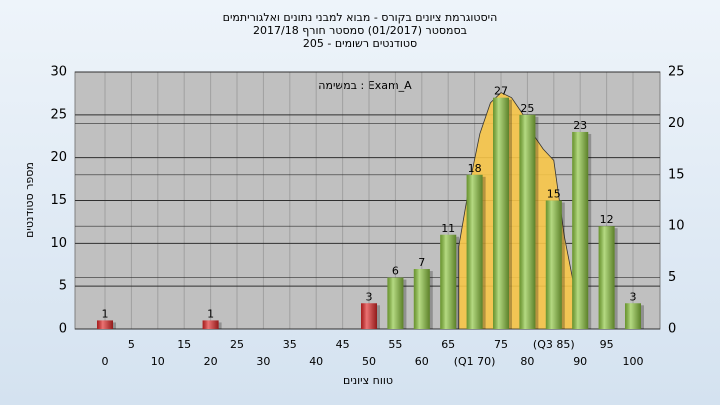 Image resolution: width=720 pixels, height=405 pixels. Describe the element at coordinates (63, 286) in the screenshot. I see `y-tick-label: 5` at that location.